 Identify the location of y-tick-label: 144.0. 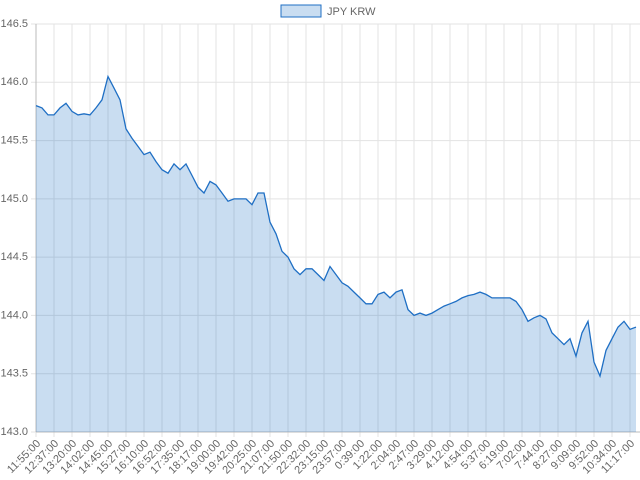
(14, 315).